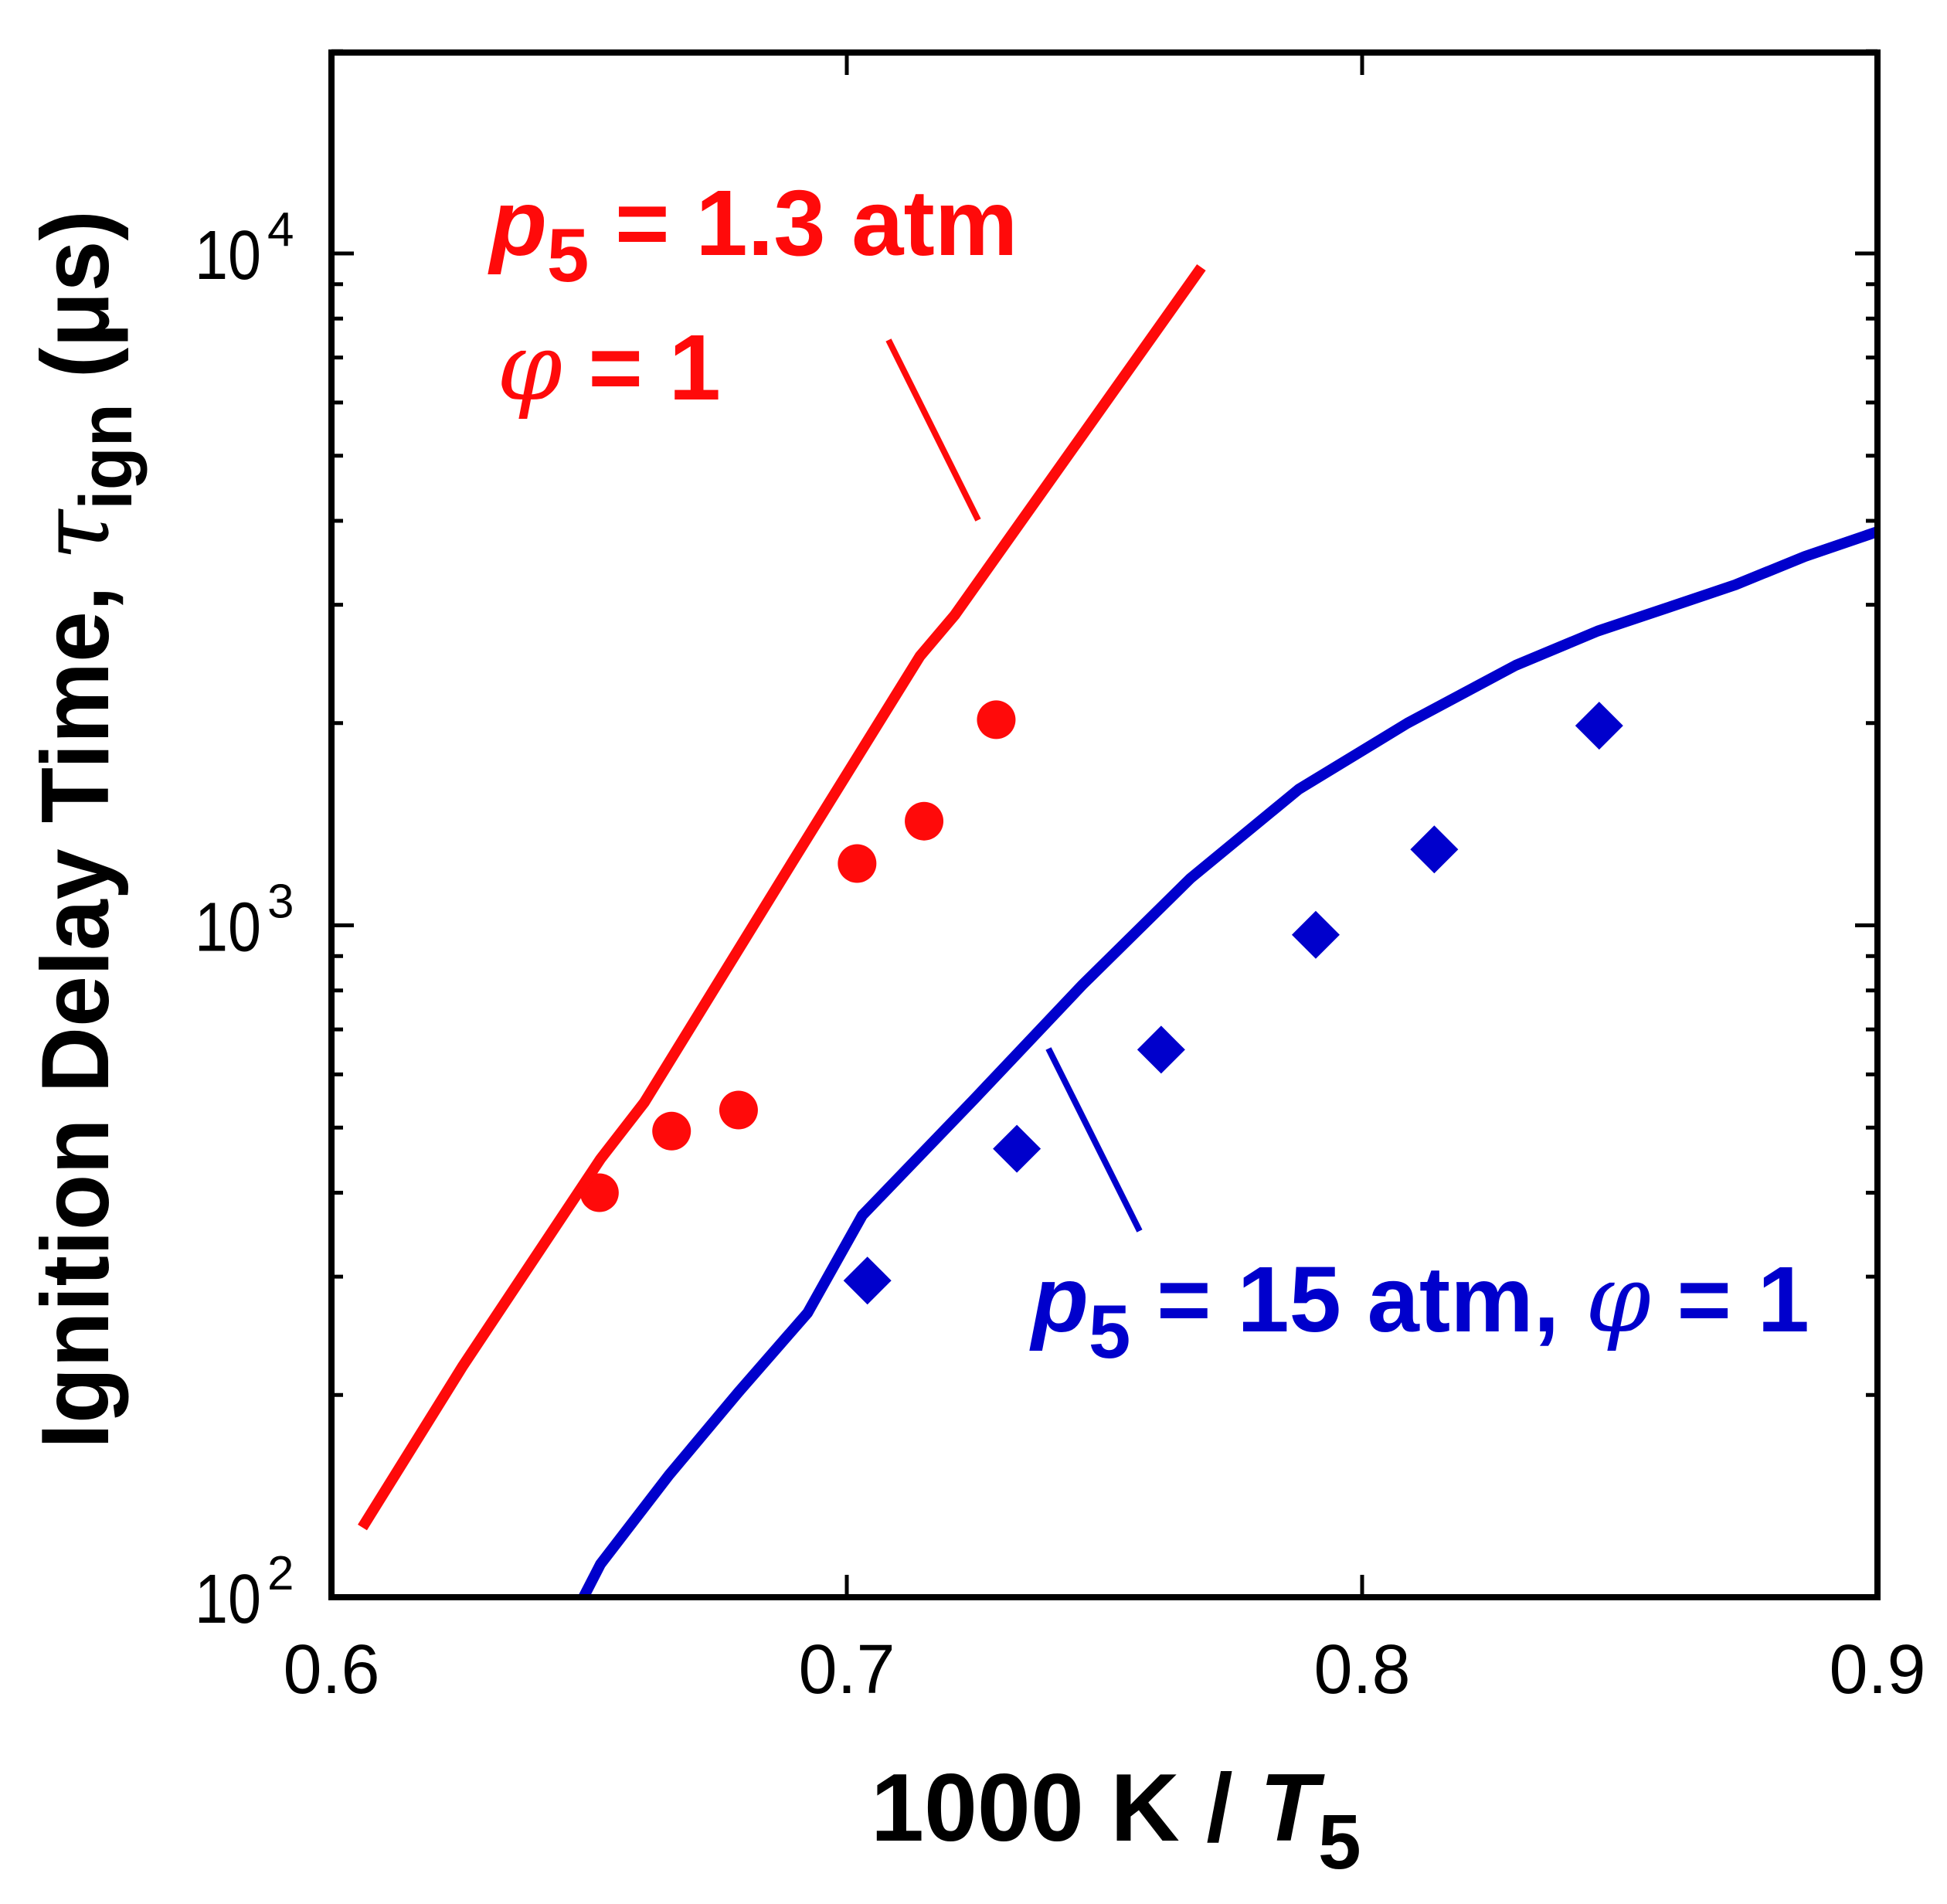 The width and height of the screenshot is (1947, 1904). What do you see at coordinates (107, 456) in the screenshot?
I see `y-axis-title-subscript: ign` at bounding box center [107, 456].